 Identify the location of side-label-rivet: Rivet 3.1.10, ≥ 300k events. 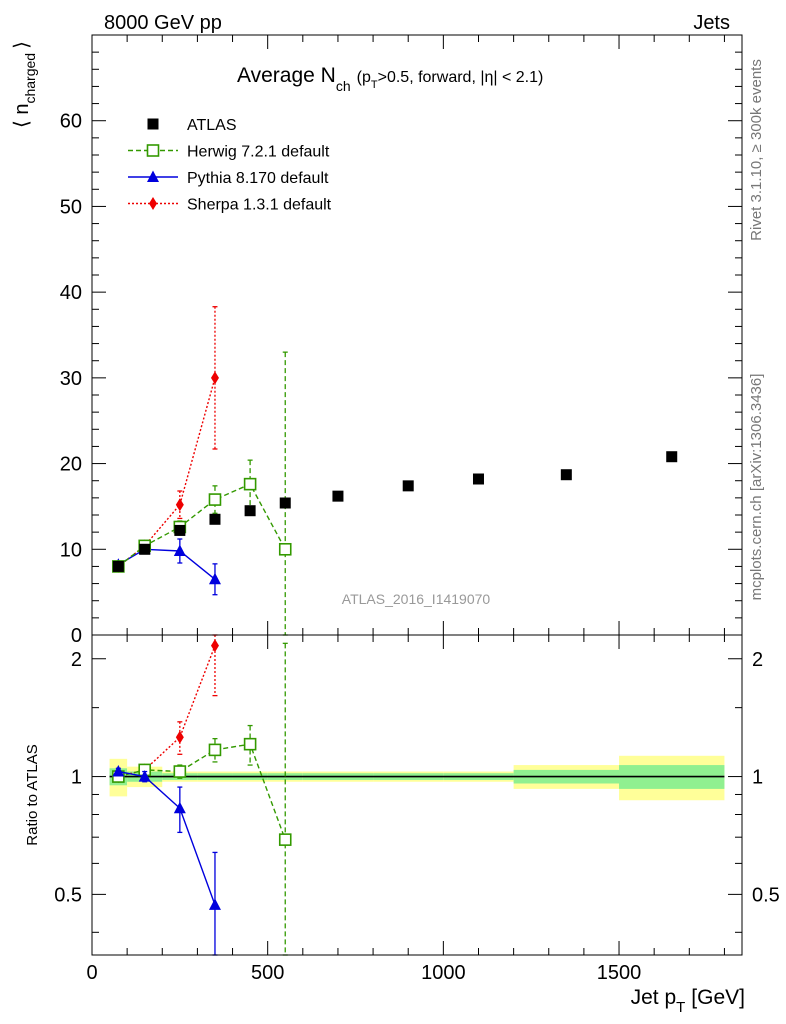
(756, 150).